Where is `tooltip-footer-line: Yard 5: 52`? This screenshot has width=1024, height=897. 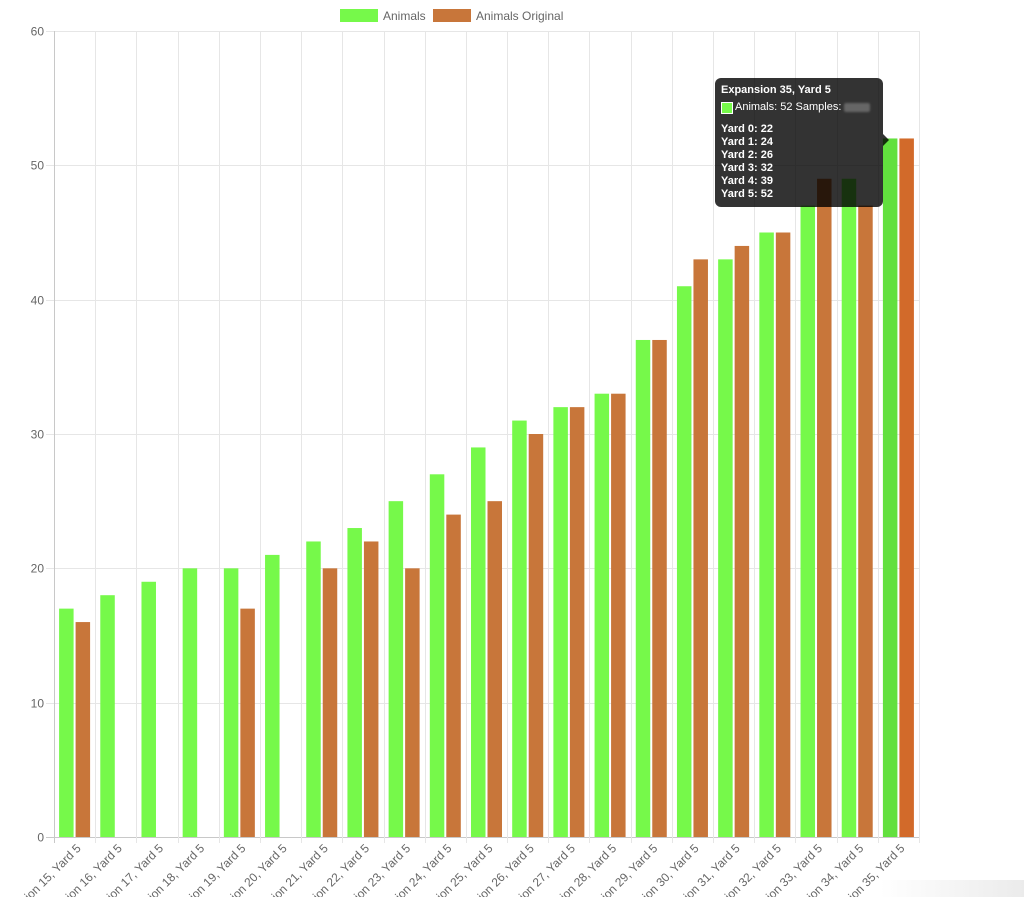 tooltip-footer-line: Yard 5: 52 is located at coordinates (747, 194).